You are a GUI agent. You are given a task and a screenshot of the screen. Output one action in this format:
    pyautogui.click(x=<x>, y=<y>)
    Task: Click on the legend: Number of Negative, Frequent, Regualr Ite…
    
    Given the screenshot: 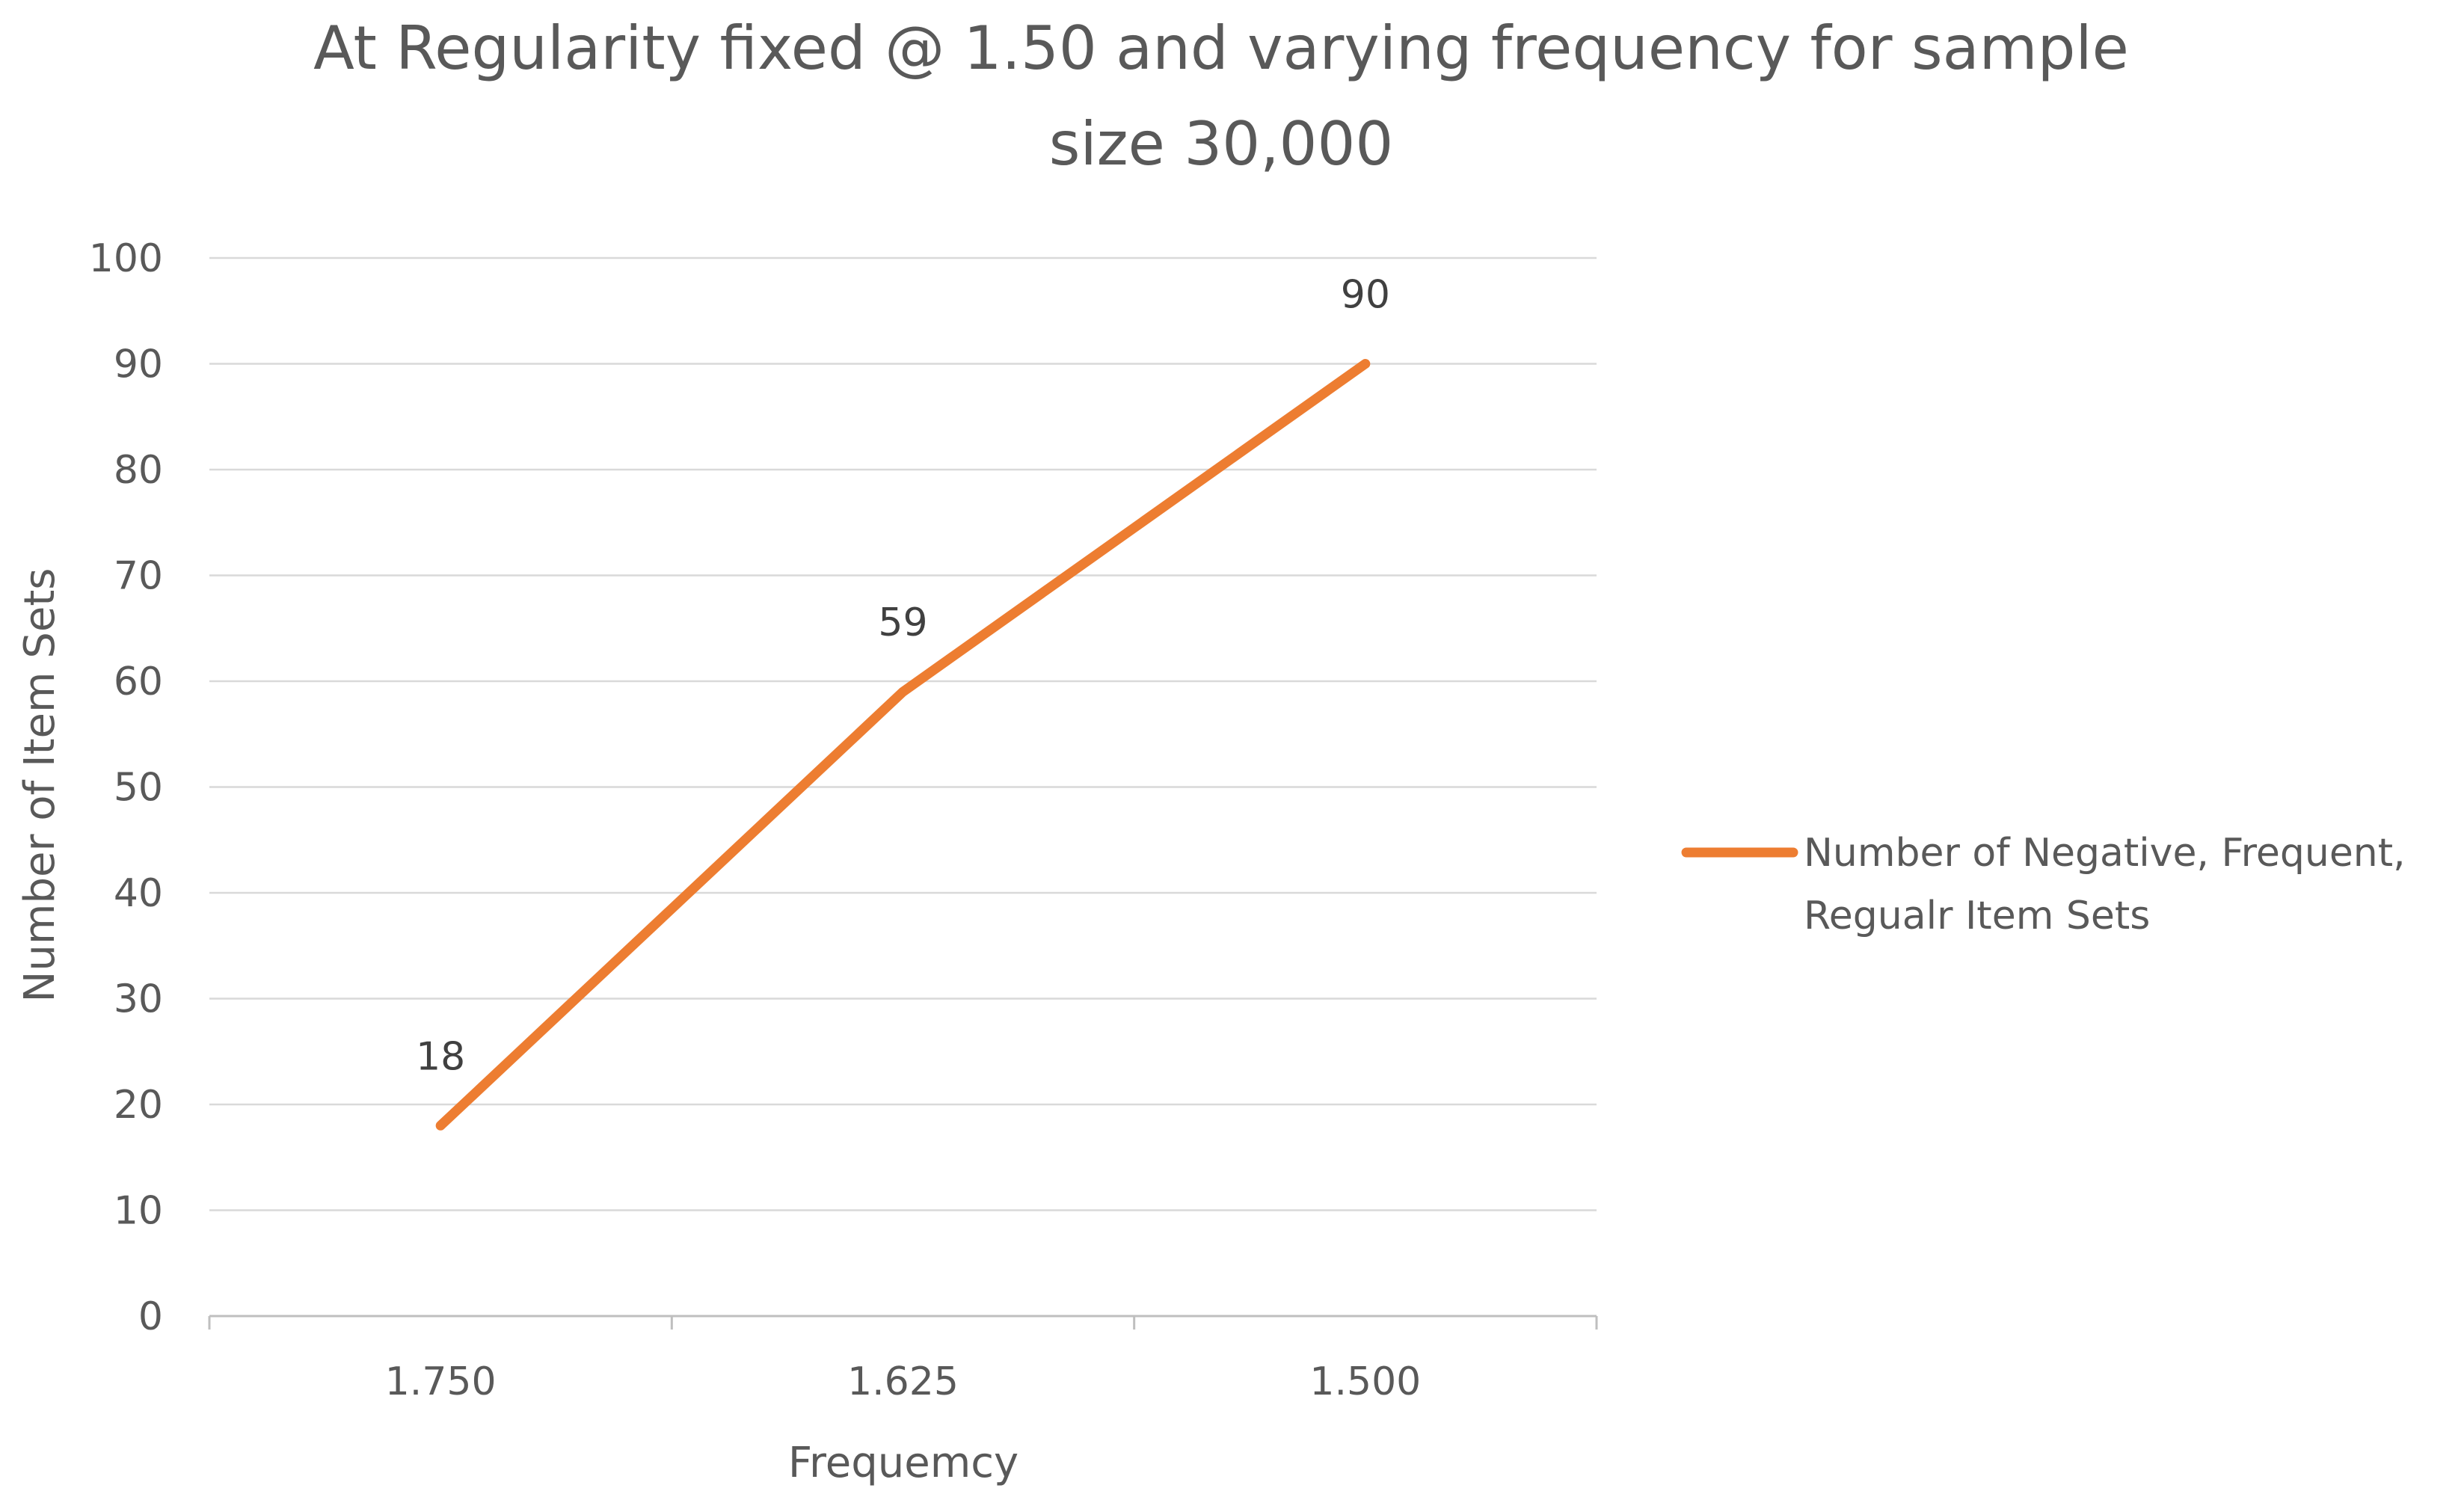 What is the action you would take?
    pyautogui.click(x=2043, y=884)
    